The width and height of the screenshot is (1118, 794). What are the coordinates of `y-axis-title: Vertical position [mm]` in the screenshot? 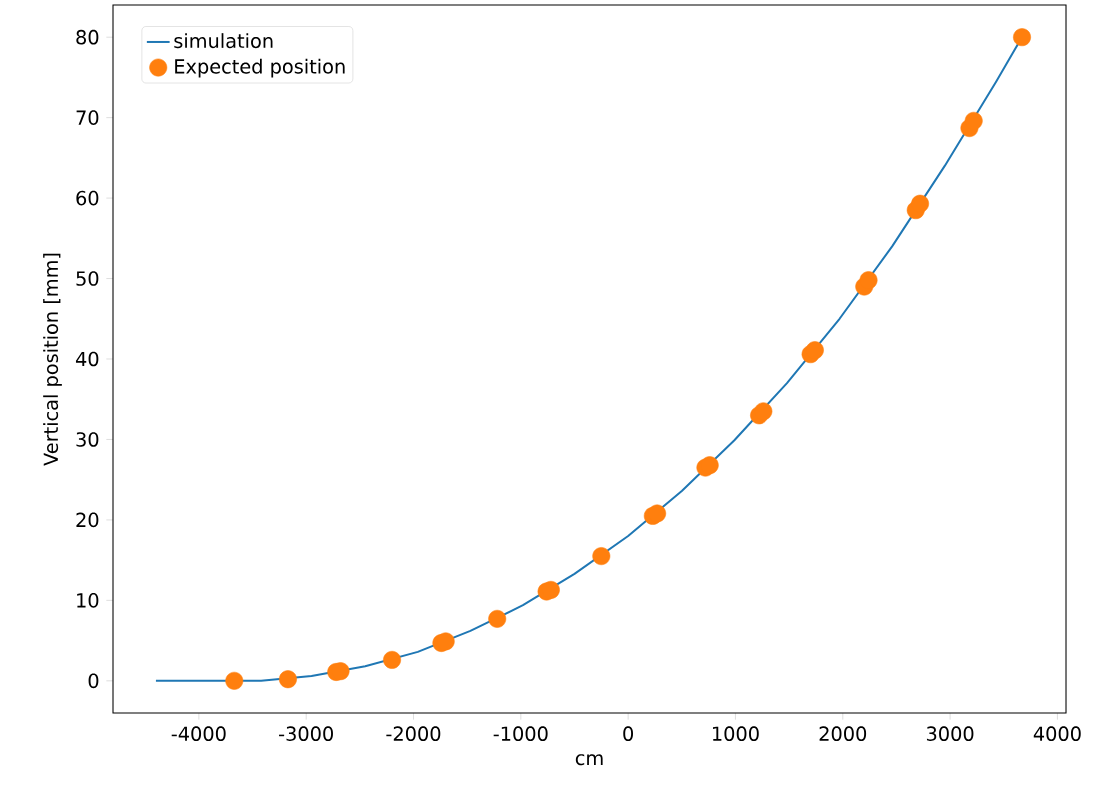 It's located at (52, 359).